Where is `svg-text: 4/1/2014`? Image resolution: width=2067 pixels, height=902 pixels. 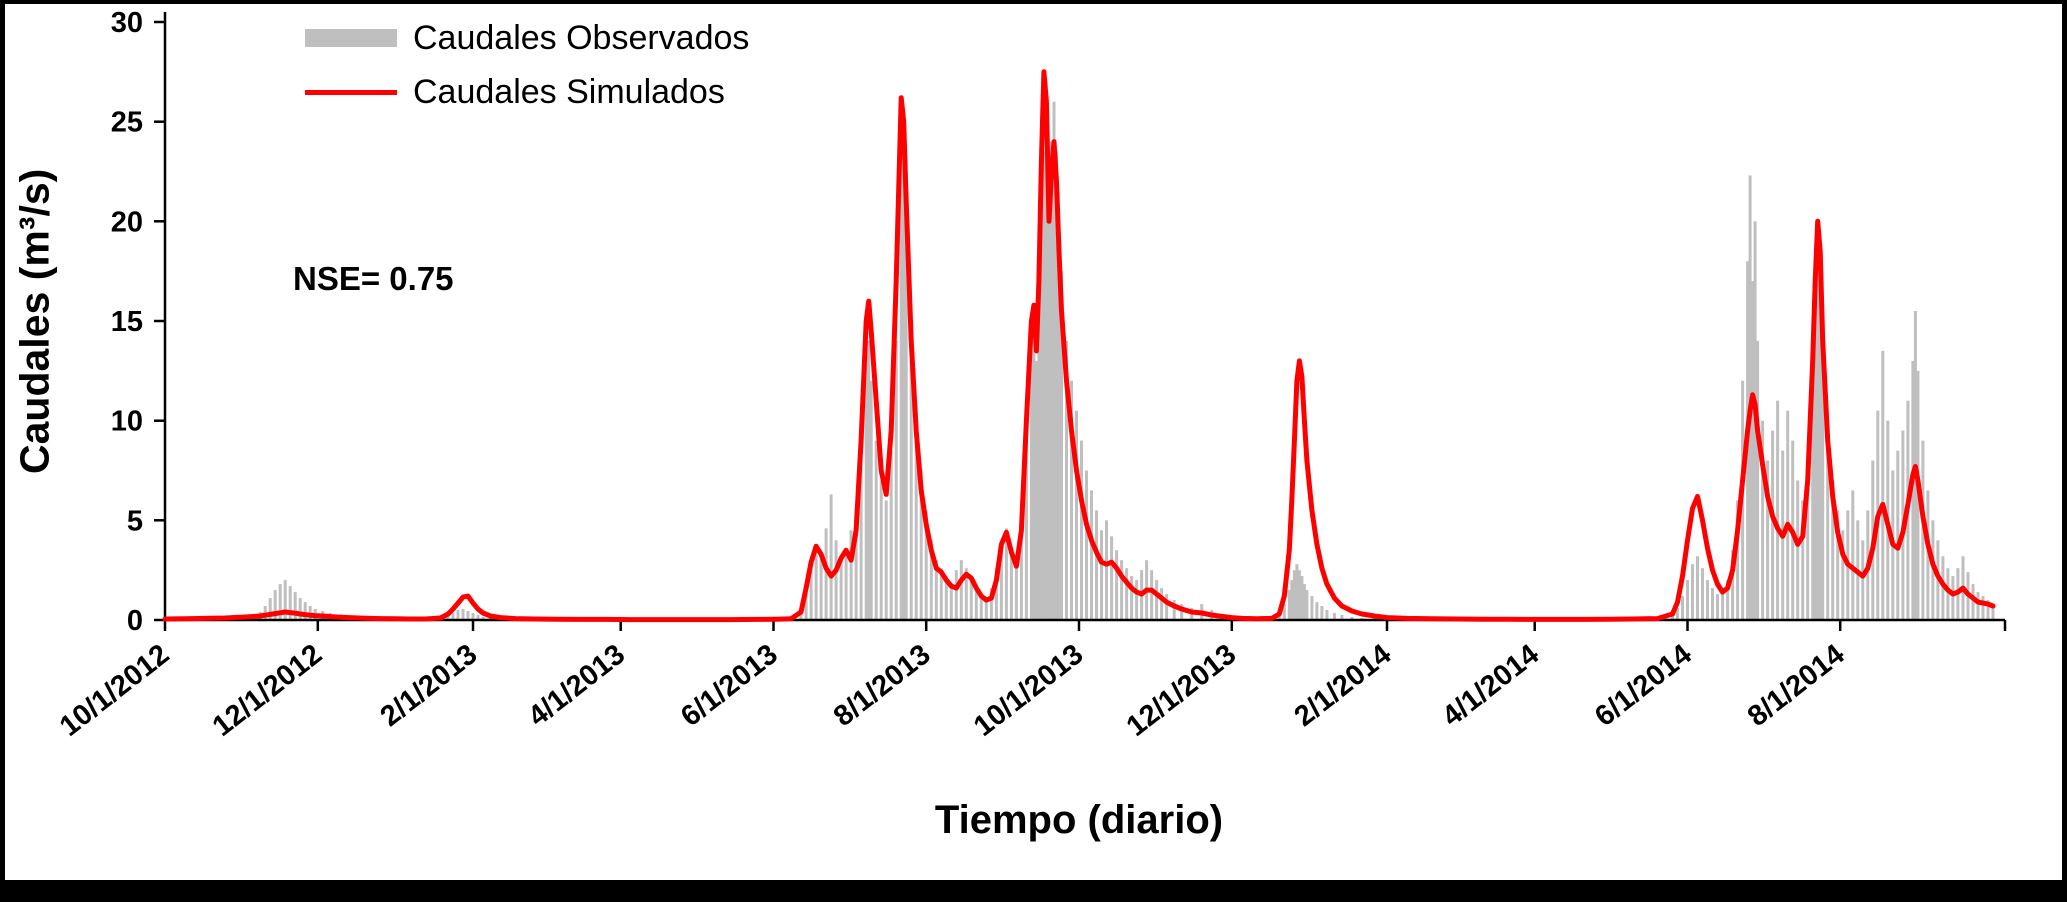 svg-text: 4/1/2014 is located at coordinates (1490, 685).